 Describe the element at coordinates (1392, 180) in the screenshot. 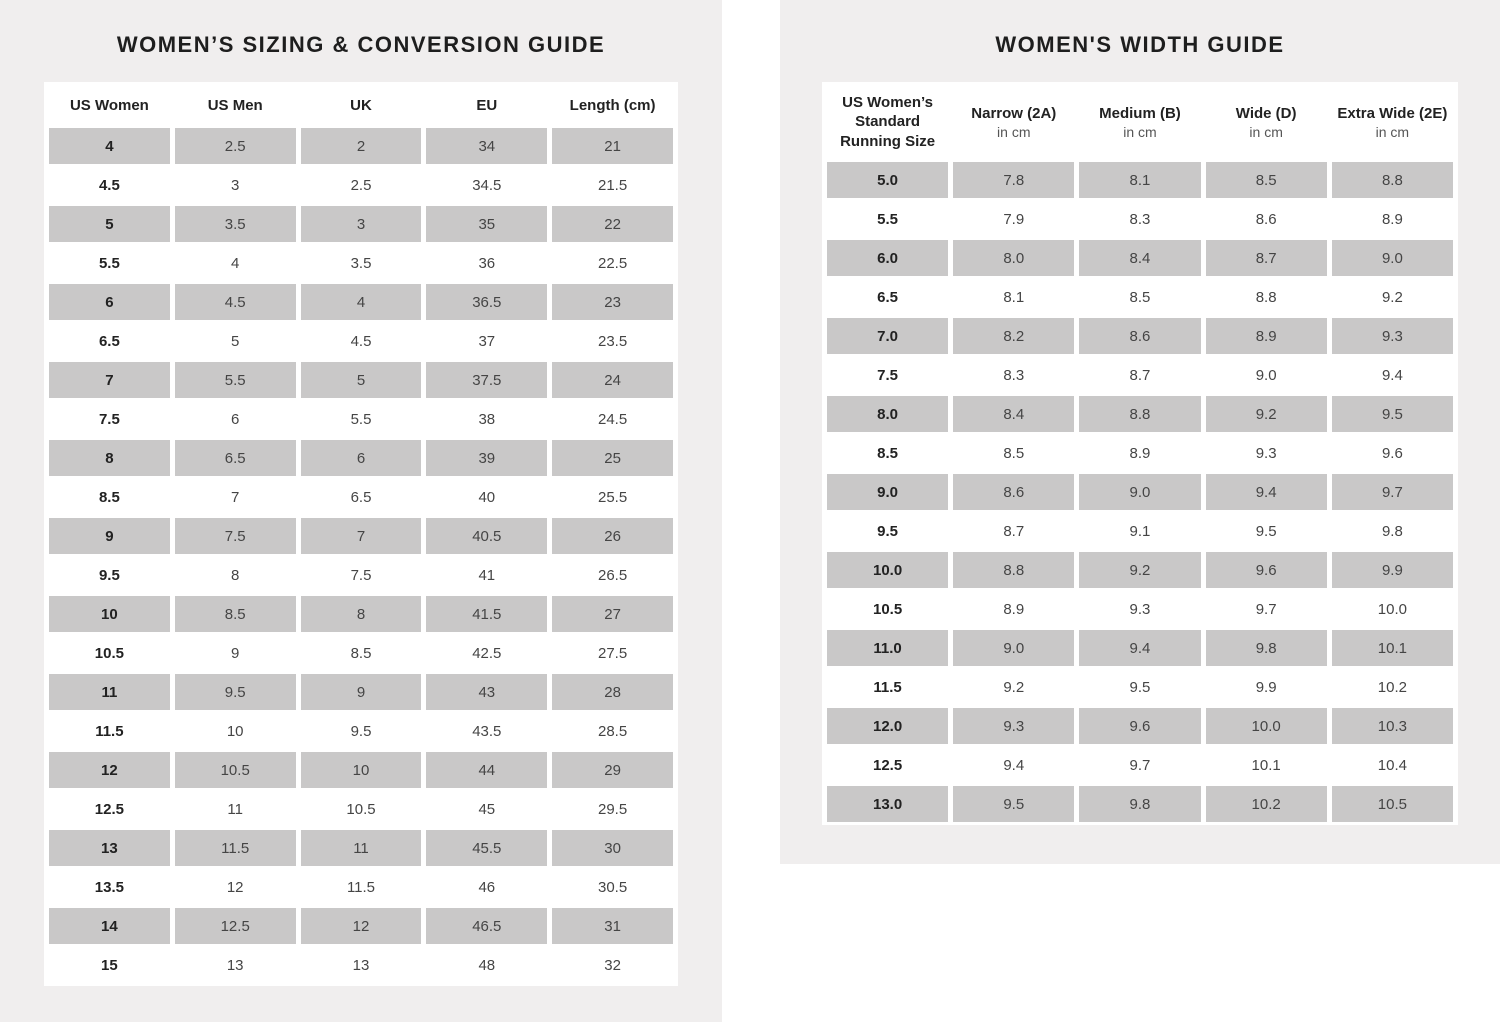

I see `size-cell: 8.8` at that location.